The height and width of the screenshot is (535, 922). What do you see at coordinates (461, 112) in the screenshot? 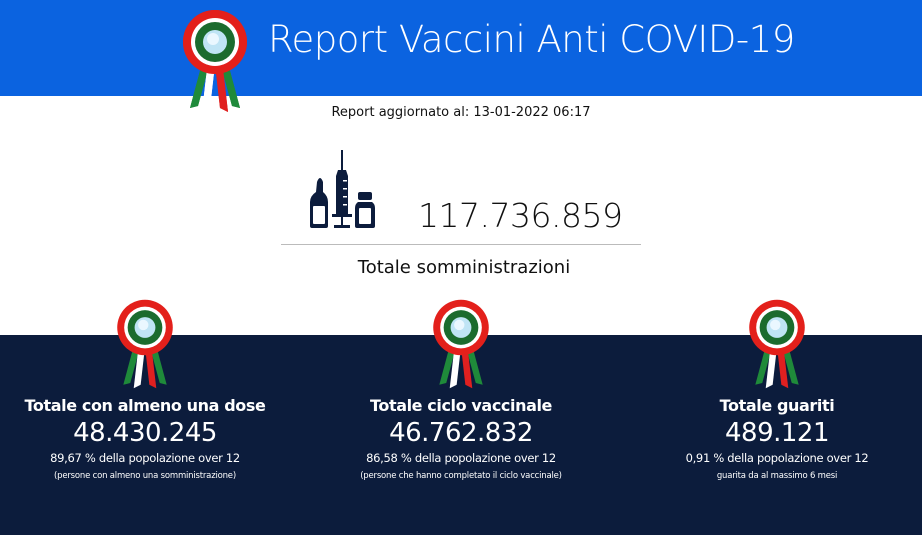
I see `report-updated-text: Report aggiornato al: 13-01-2022 06:17` at bounding box center [461, 112].